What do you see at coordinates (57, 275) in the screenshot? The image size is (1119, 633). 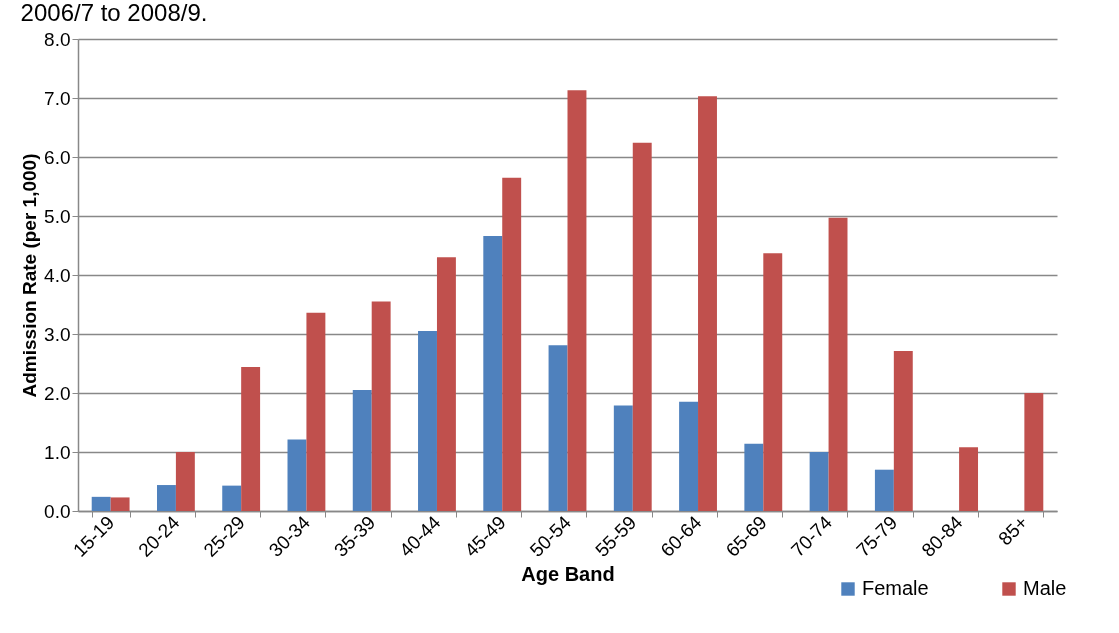 I see `y-tick-label: 4.0` at bounding box center [57, 275].